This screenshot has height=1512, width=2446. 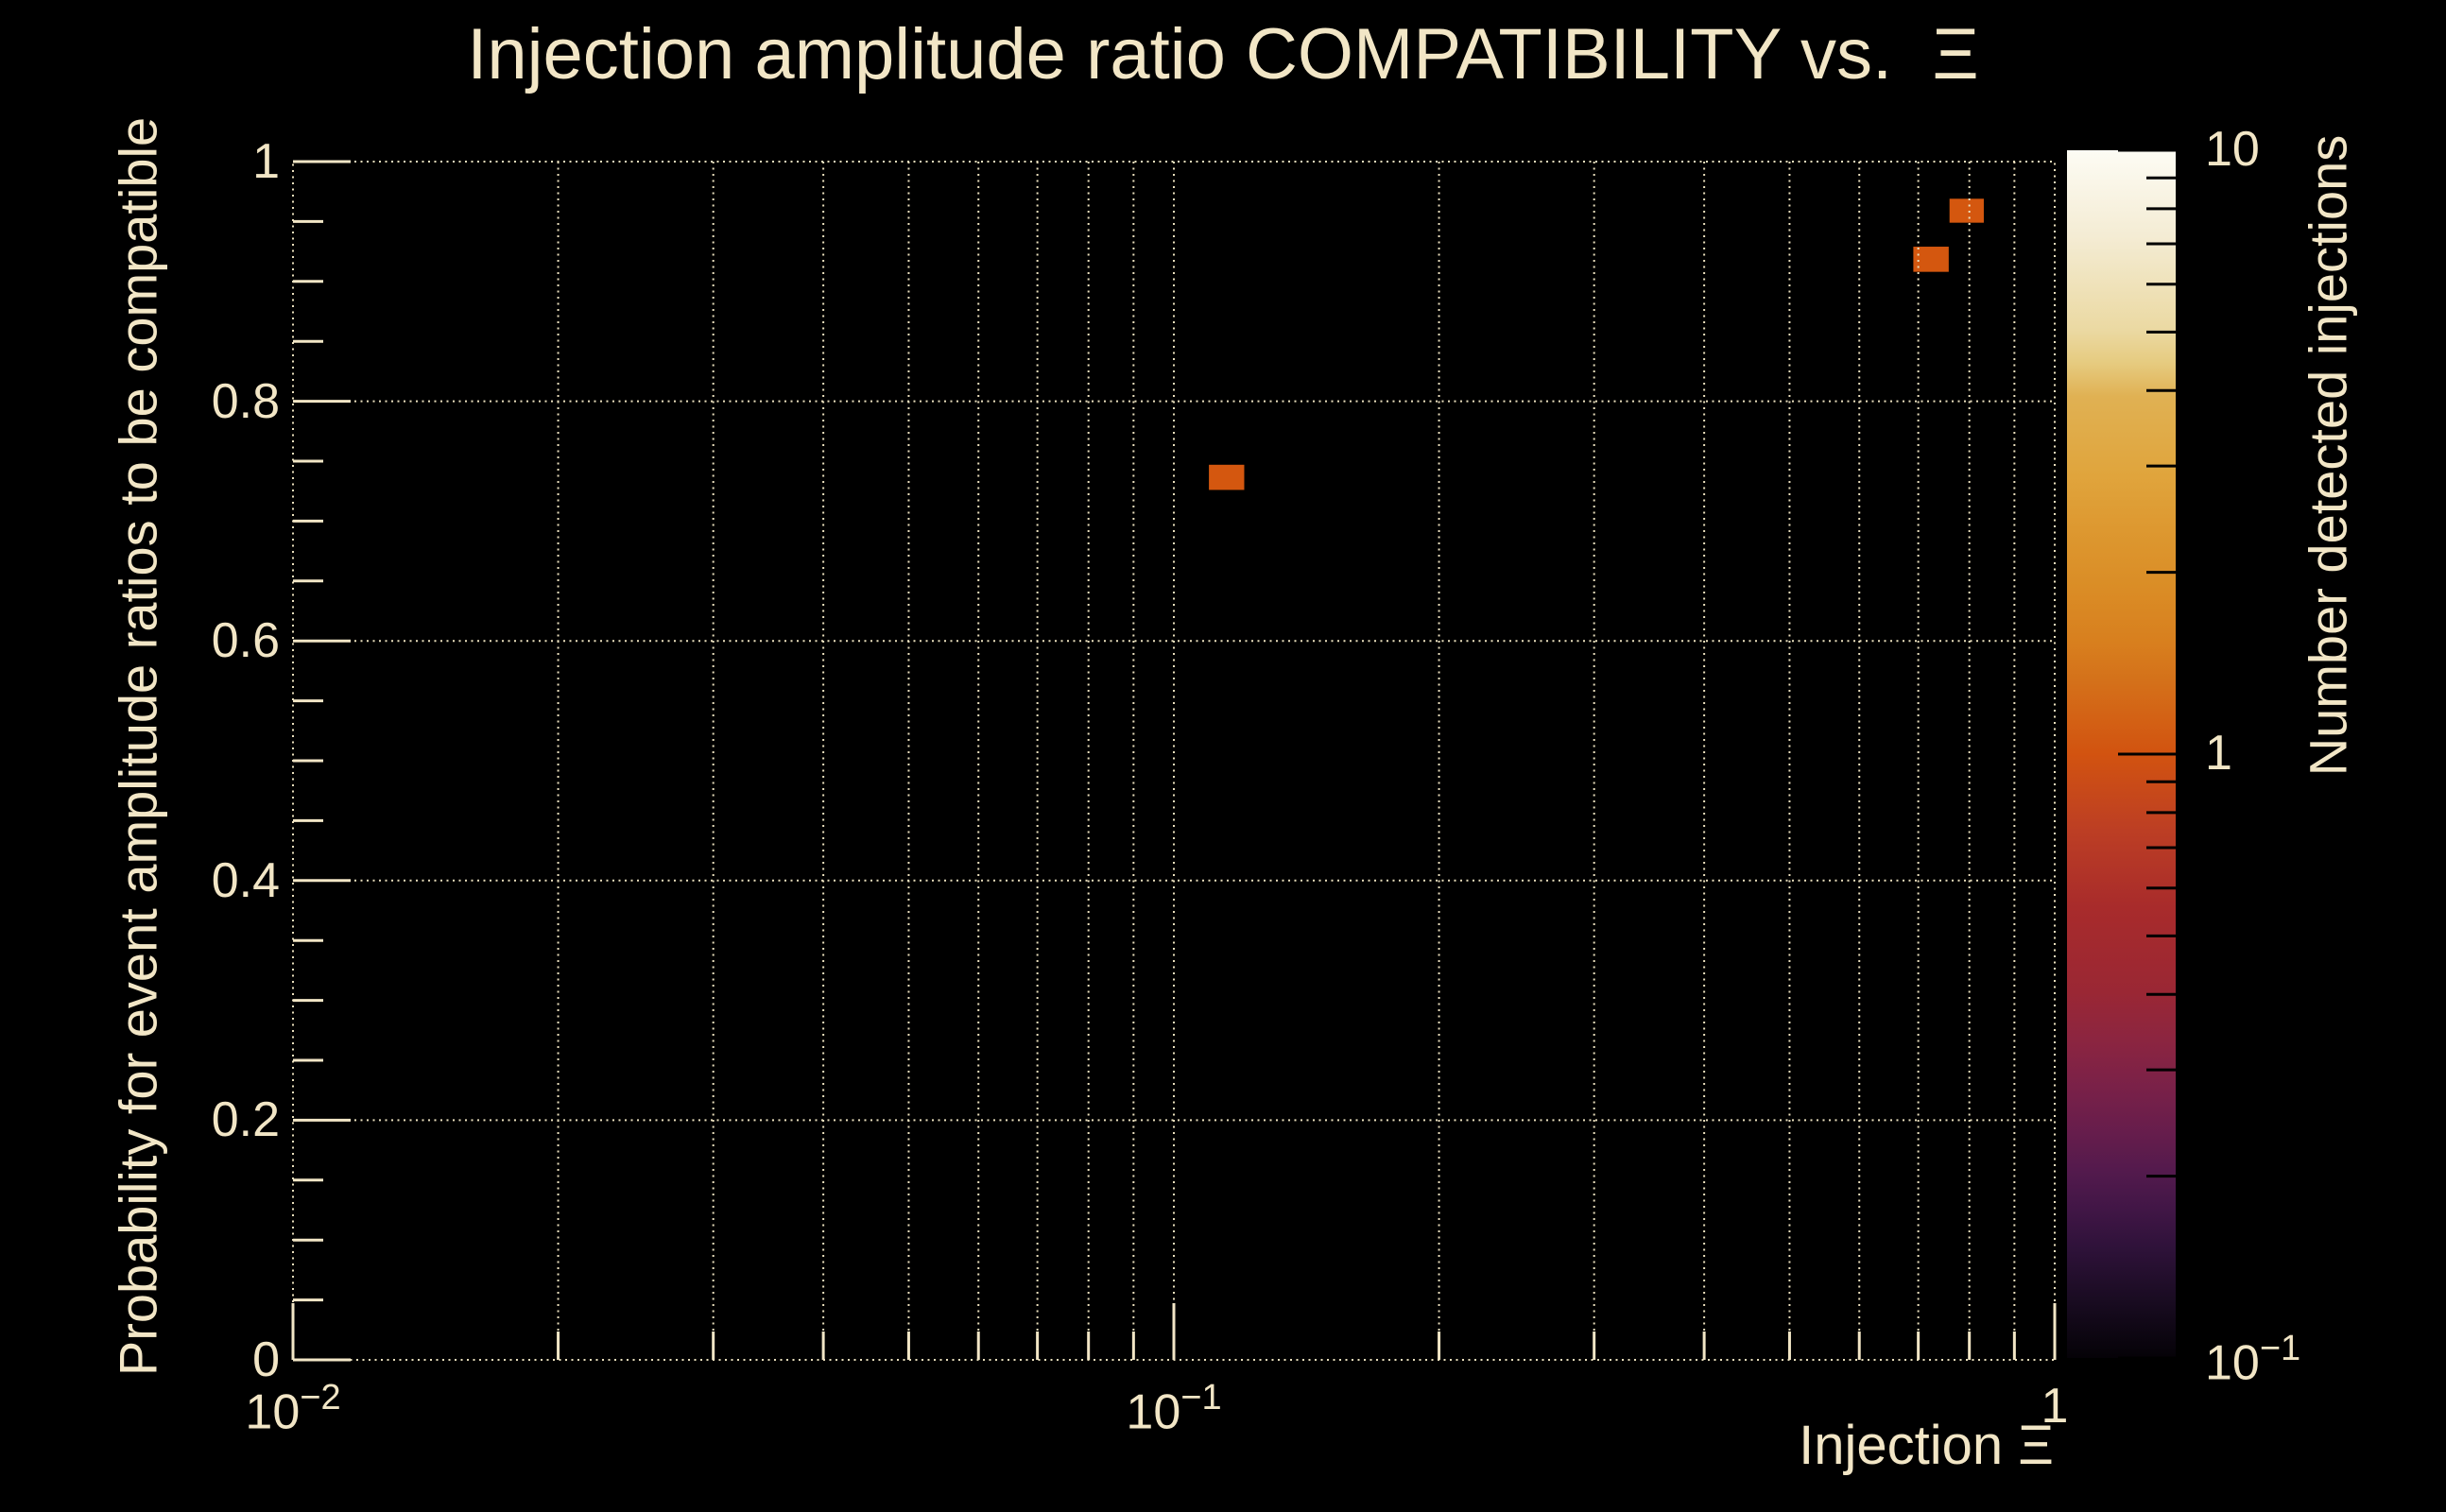 What do you see at coordinates (2218, 753) in the screenshot?
I see `colorbar-tick-label: 1` at bounding box center [2218, 753].